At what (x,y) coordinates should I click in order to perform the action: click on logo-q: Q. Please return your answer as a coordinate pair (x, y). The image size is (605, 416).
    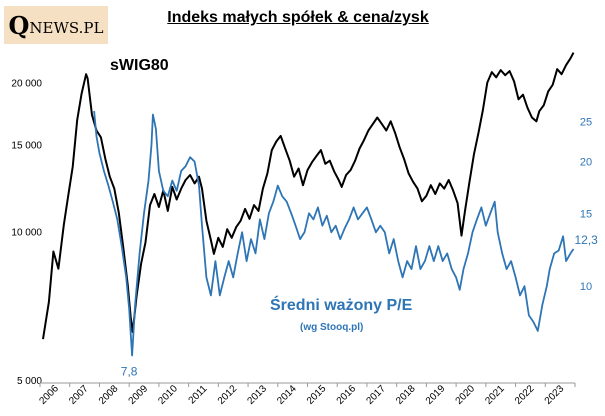
    Looking at the image, I should click on (19, 25).